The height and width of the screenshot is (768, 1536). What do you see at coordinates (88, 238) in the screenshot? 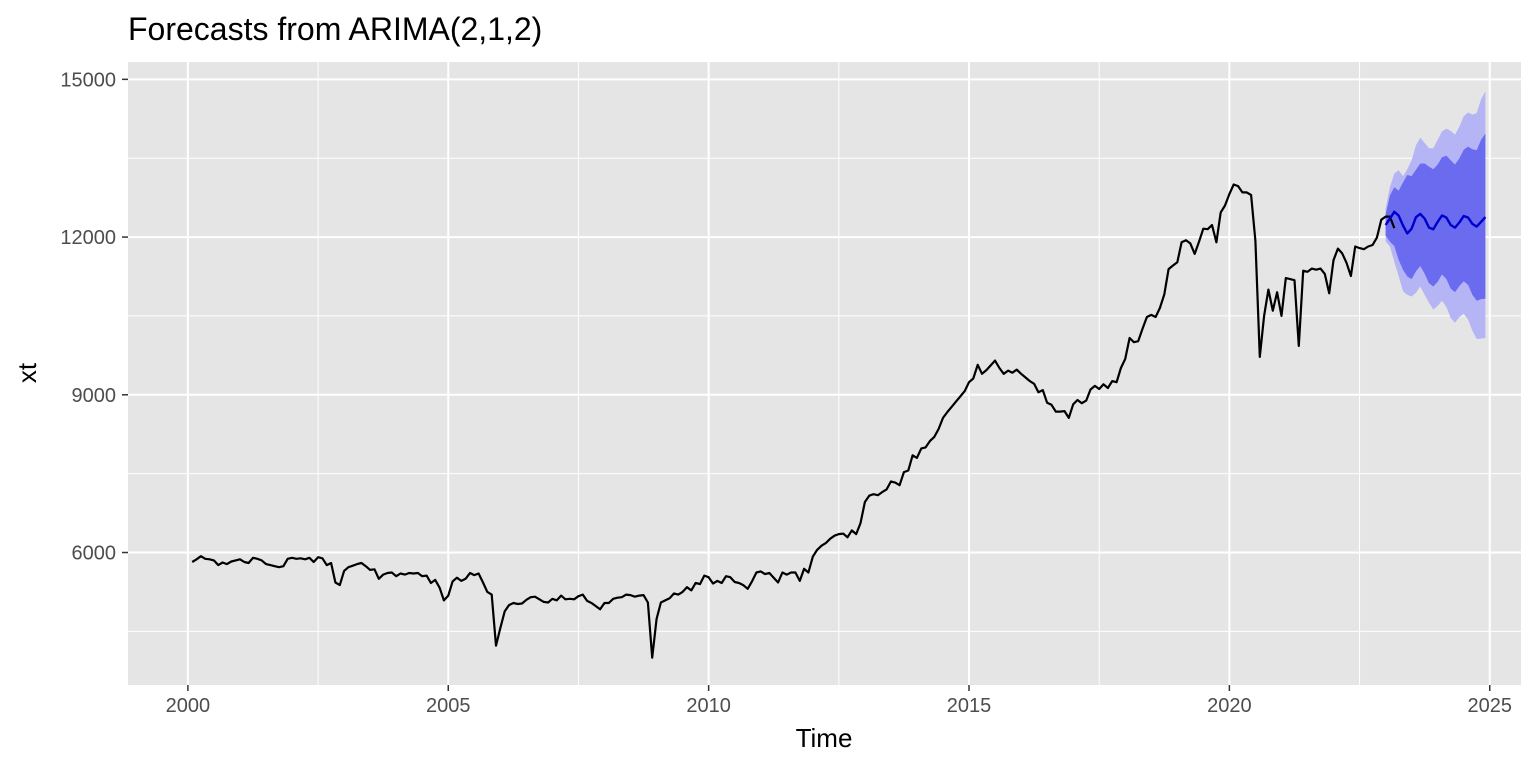
I see `y-tick-label: 12000` at bounding box center [88, 238].